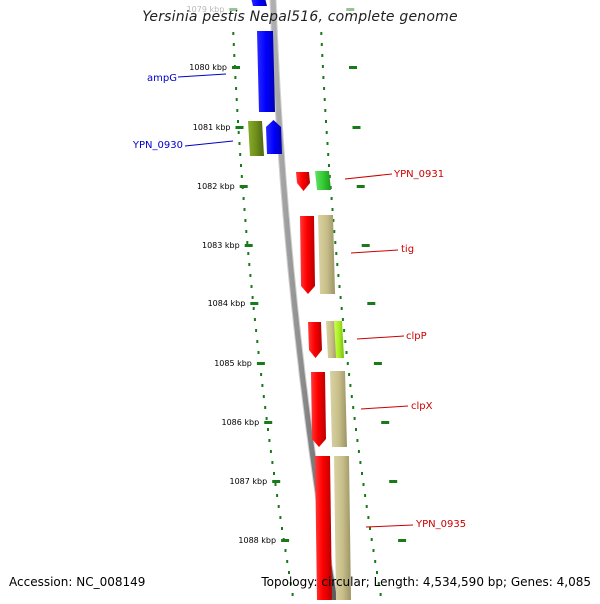  I want to click on tick-label: 1088 kbp, so click(257, 540).